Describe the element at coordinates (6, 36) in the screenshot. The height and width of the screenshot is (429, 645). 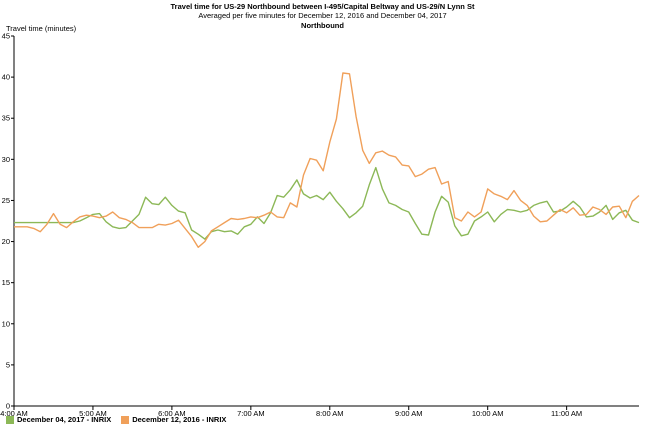
I see `y-tick-label: 45` at that location.